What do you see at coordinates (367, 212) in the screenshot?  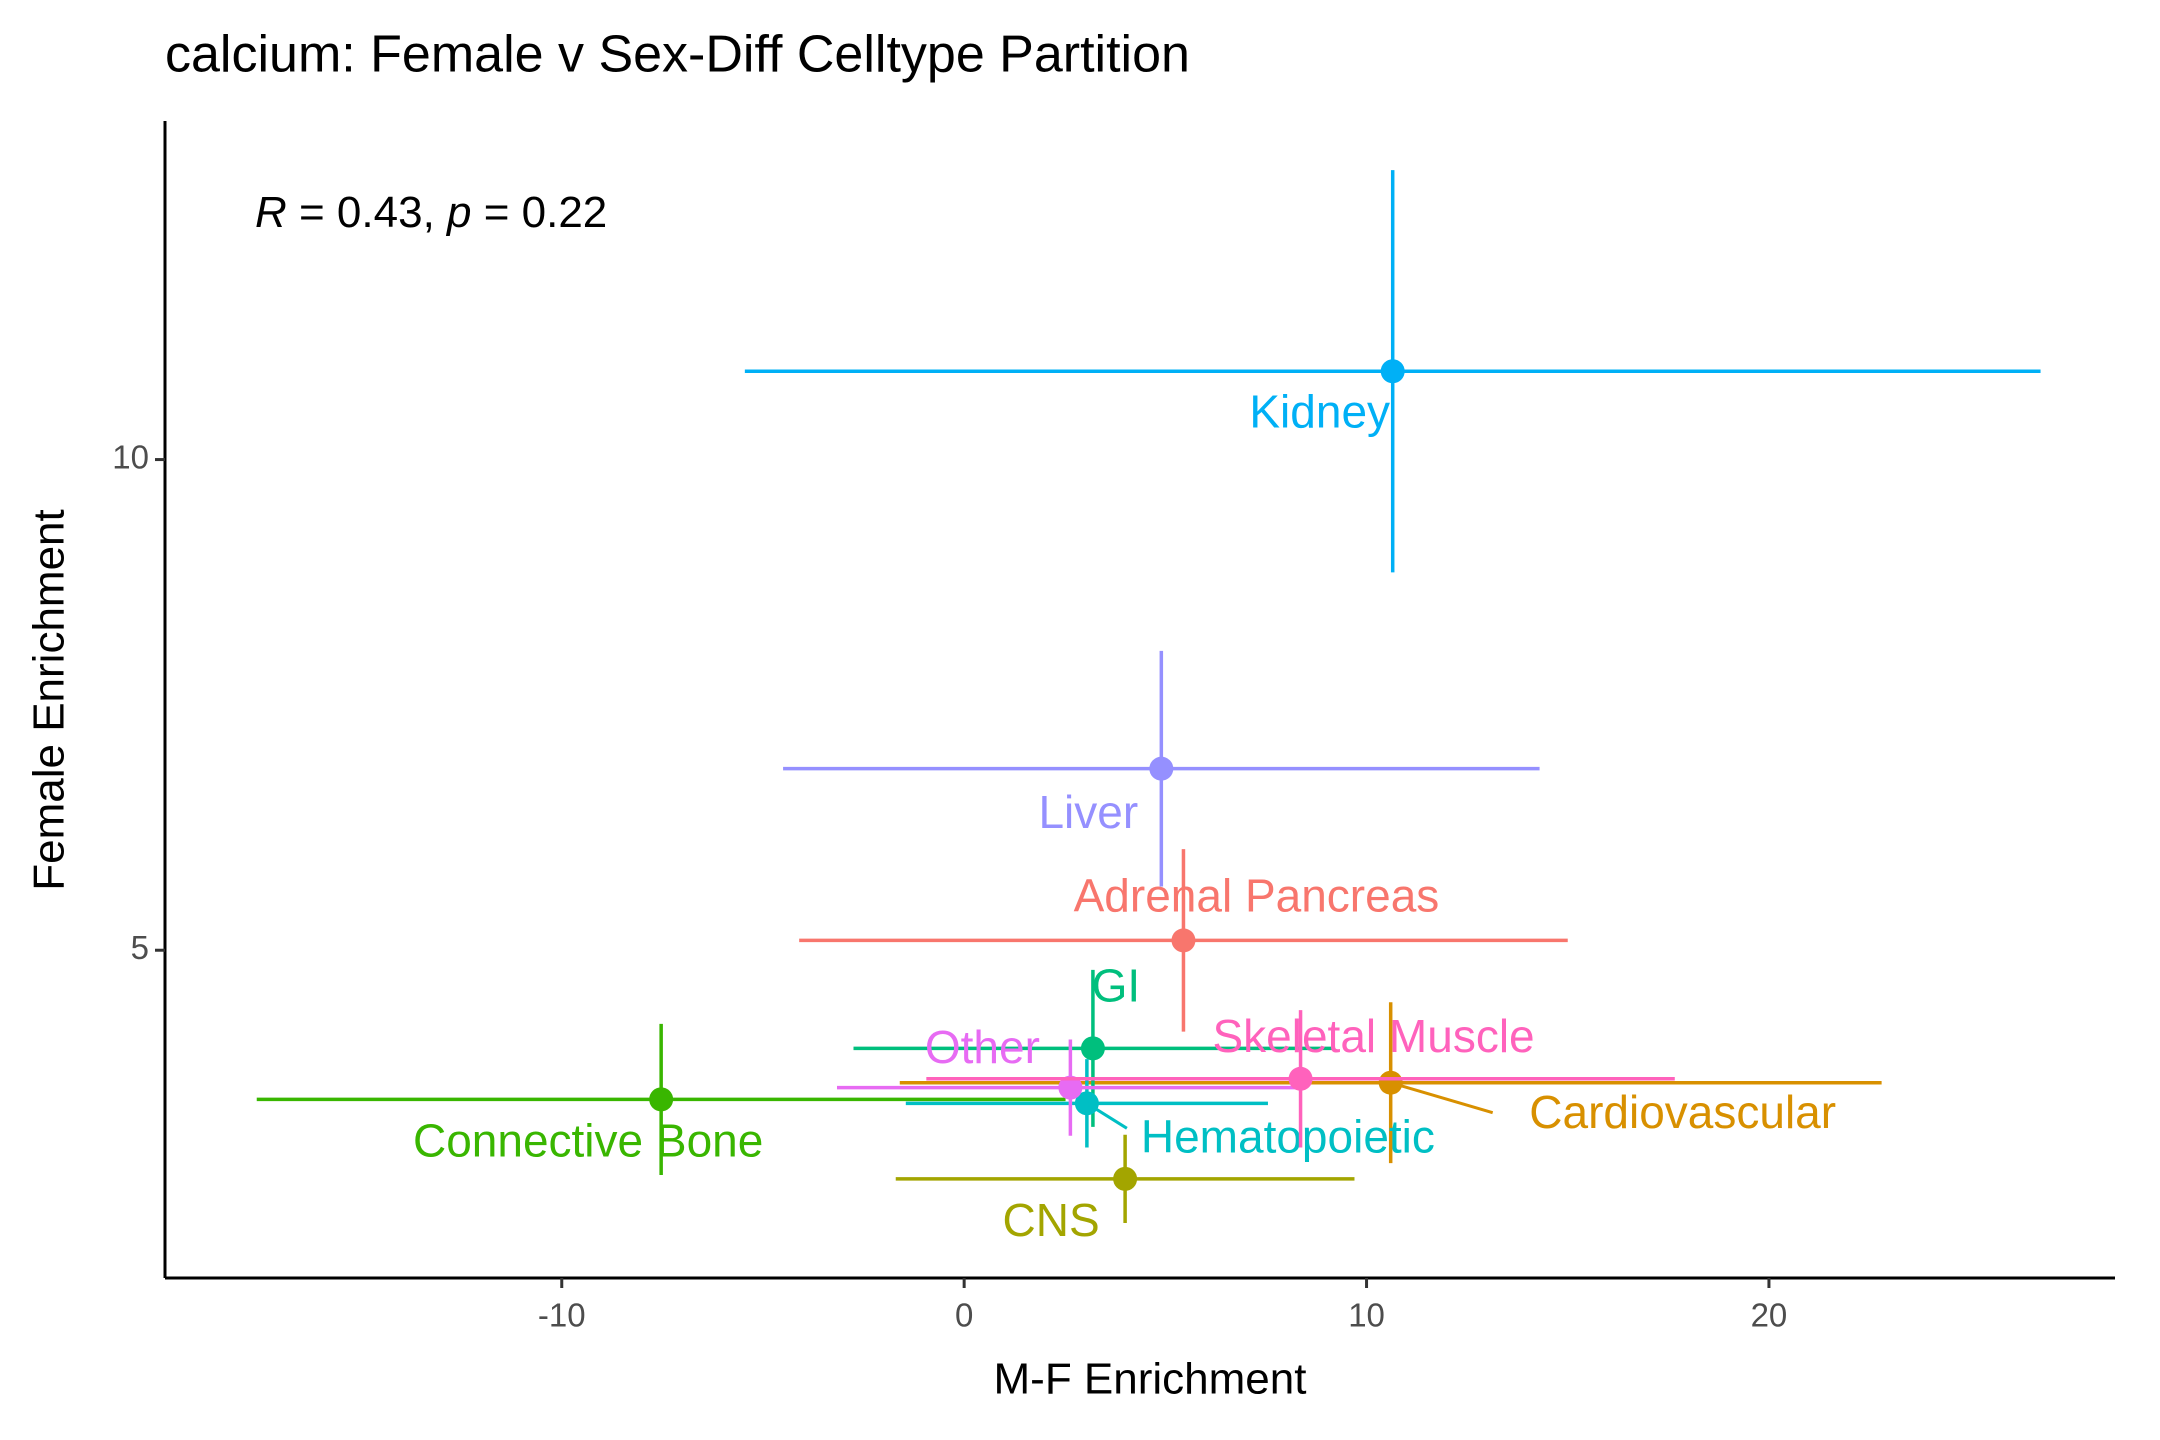 I see `annotation-part: = 0.43,` at bounding box center [367, 212].